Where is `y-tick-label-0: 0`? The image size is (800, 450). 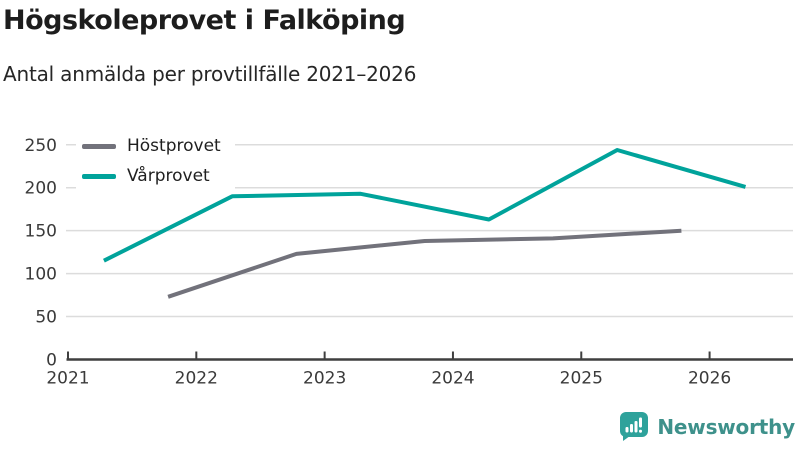 y-tick-label-0: 0 is located at coordinates (51, 361).